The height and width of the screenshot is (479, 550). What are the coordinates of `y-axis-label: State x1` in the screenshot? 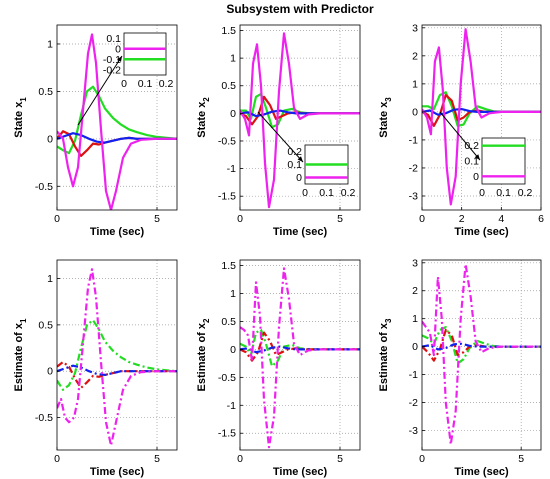 It's located at (20, 117).